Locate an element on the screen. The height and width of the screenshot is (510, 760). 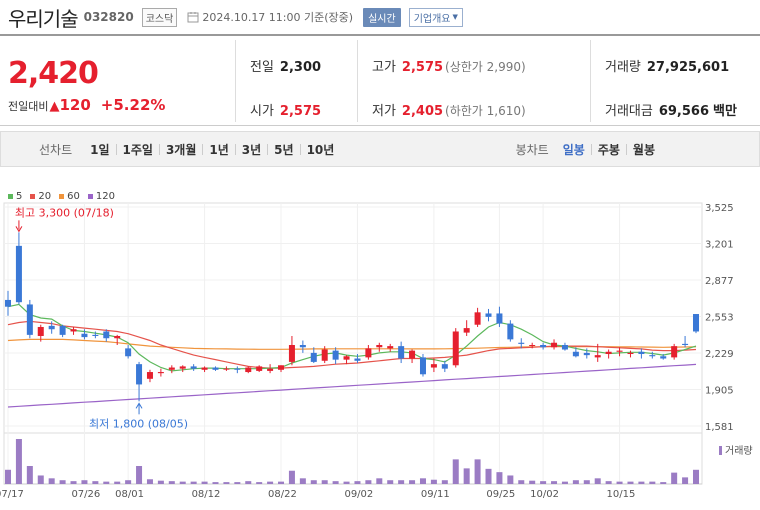
trade-amount: 거래대금 69,566 백만 is located at coordinates (671, 109).